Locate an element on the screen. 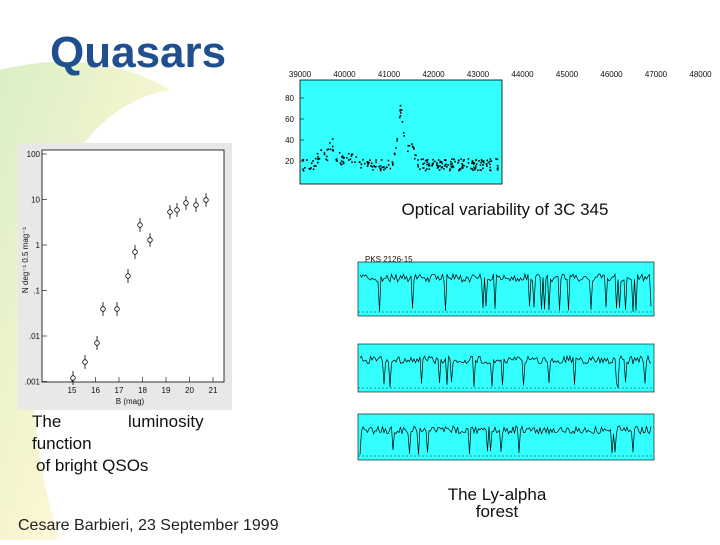 The image size is (720, 545). luminosity-caption-line: The luminosity is located at coordinates (118, 421).